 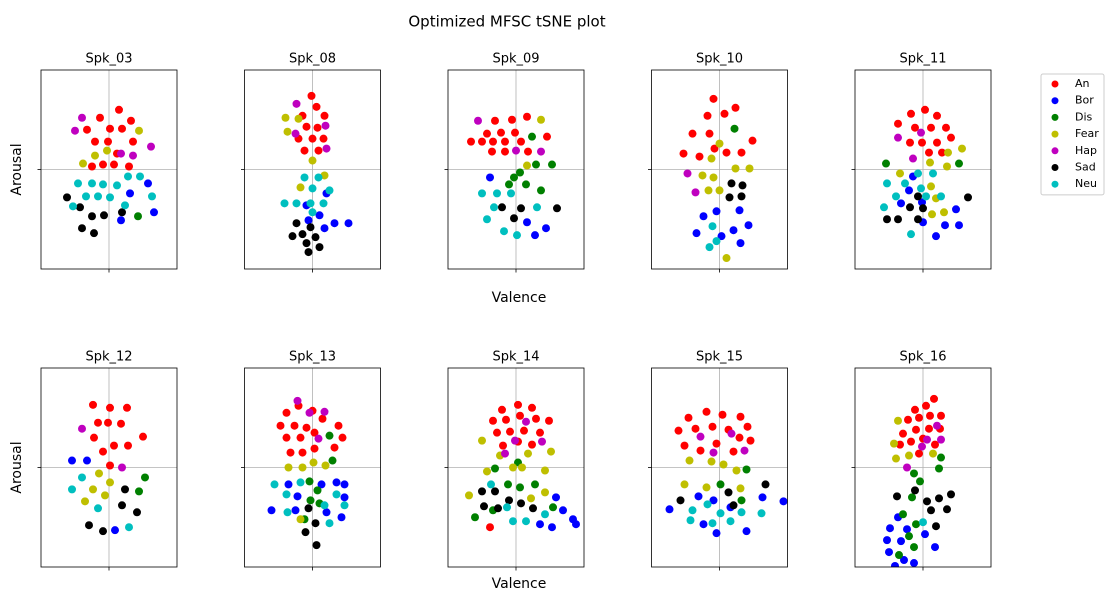 I want to click on y-axis-label: Arousal, so click(x=17, y=169).